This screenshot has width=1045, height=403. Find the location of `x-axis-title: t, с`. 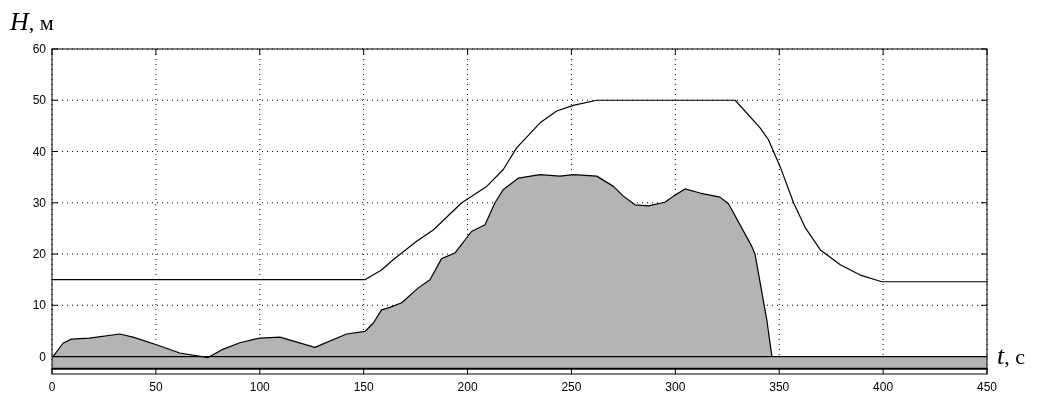

x-axis-title: t, с is located at coordinates (1011, 355).